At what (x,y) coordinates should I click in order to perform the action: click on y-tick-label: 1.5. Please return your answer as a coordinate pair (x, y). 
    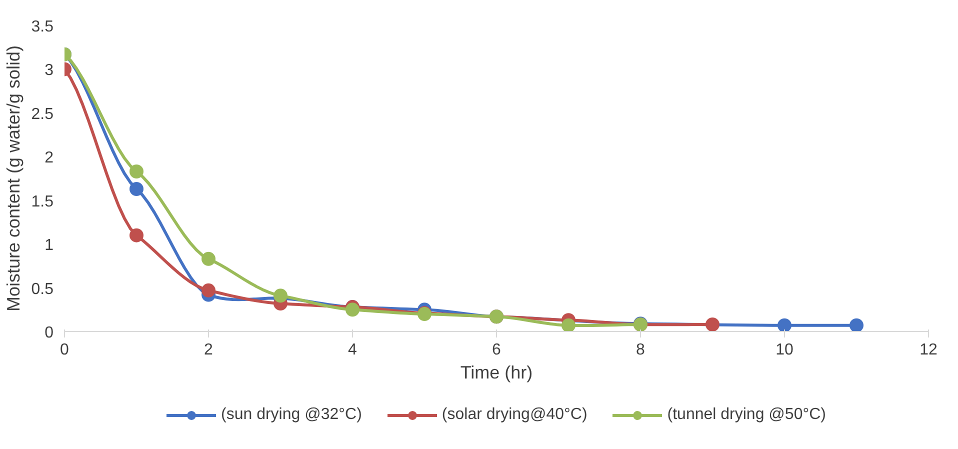
    Looking at the image, I should click on (42, 201).